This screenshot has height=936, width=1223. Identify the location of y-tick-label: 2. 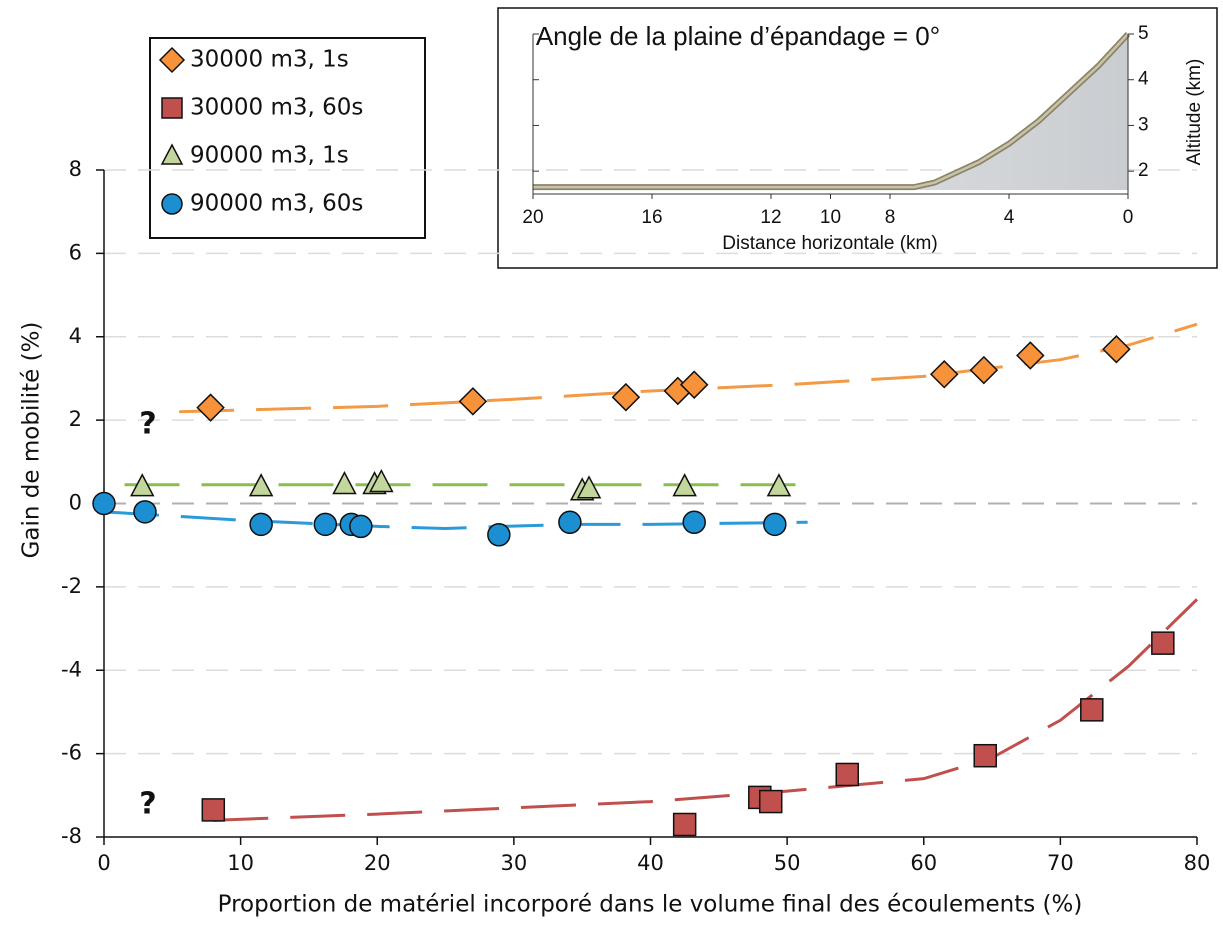
(75, 419).